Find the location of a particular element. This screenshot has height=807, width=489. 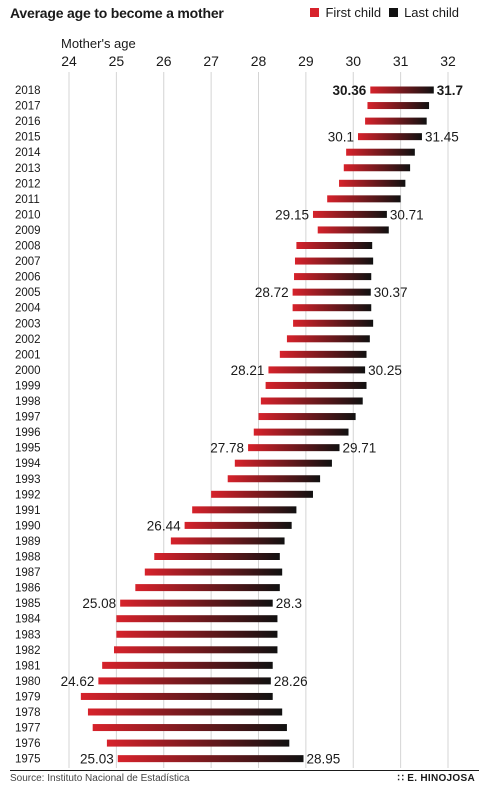

legend-last-child: Last child is located at coordinates (424, 12).